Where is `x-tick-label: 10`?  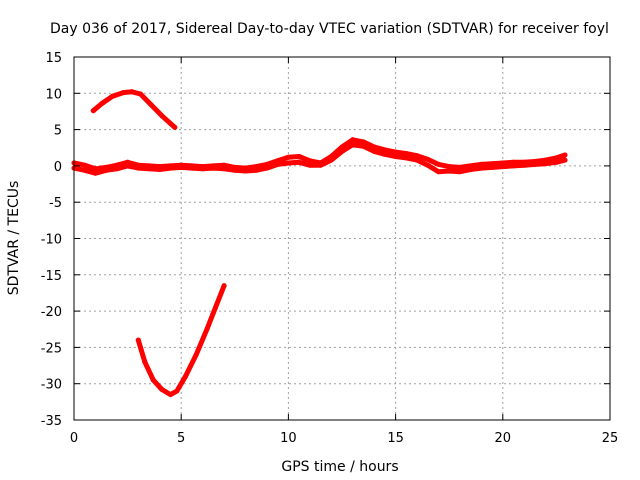
x-tick-label: 10 is located at coordinates (288, 438).